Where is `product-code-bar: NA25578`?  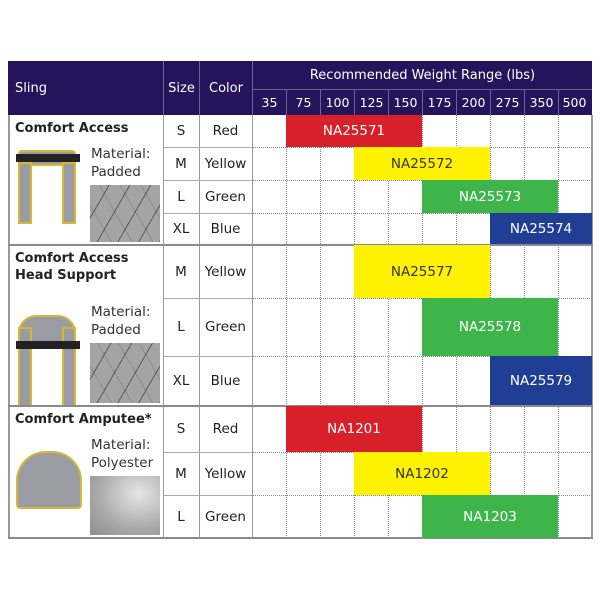
product-code-bar: NA25578 is located at coordinates (490, 327).